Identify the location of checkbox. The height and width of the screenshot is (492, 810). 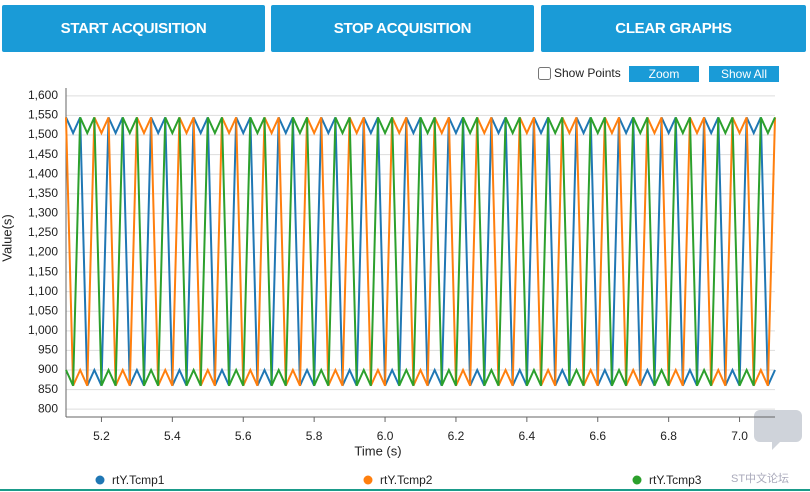
(544, 73).